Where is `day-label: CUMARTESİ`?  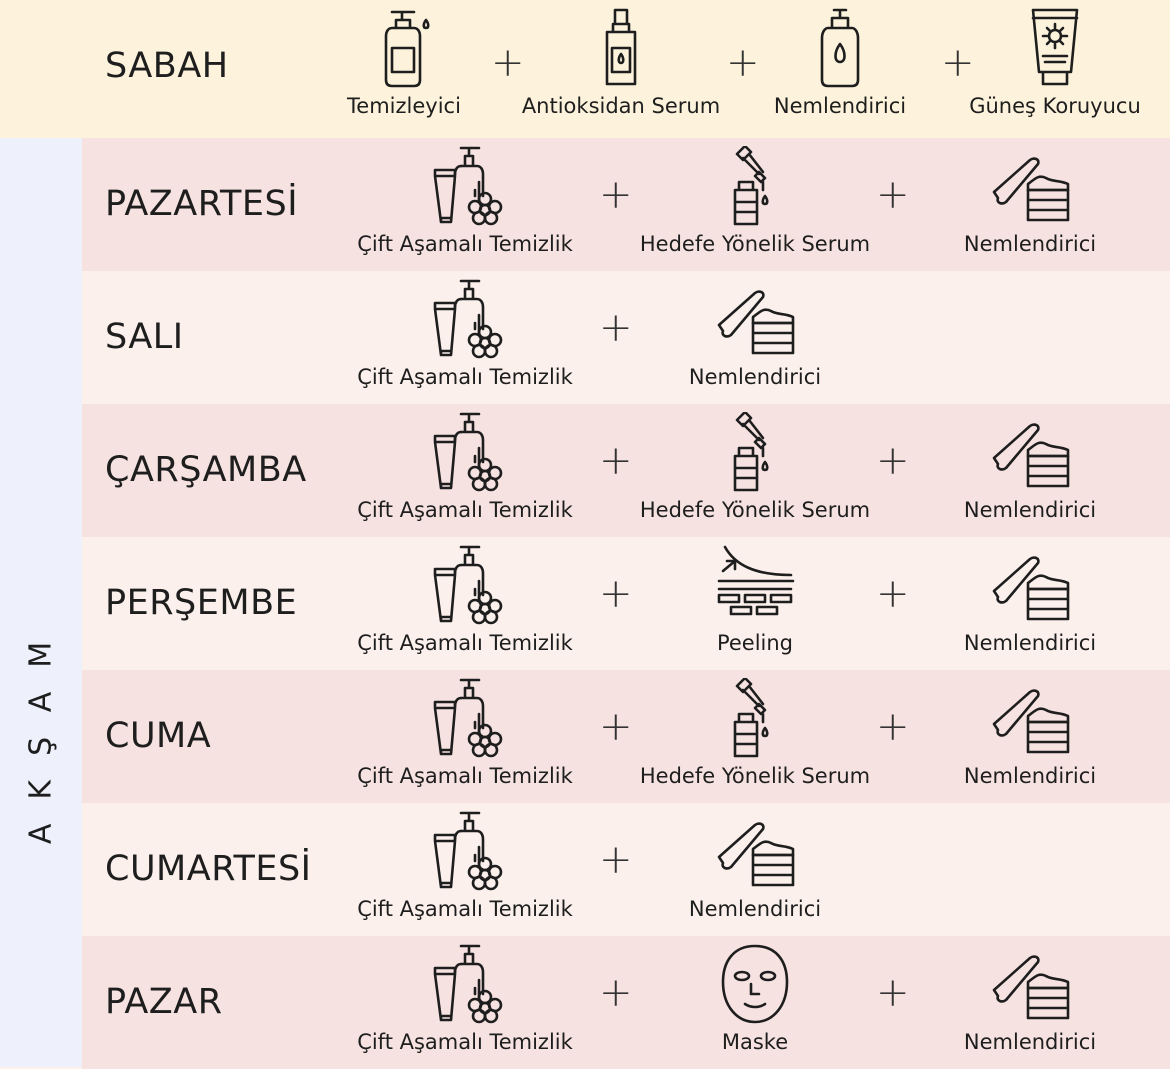 day-label: CUMARTESİ is located at coordinates (208, 869).